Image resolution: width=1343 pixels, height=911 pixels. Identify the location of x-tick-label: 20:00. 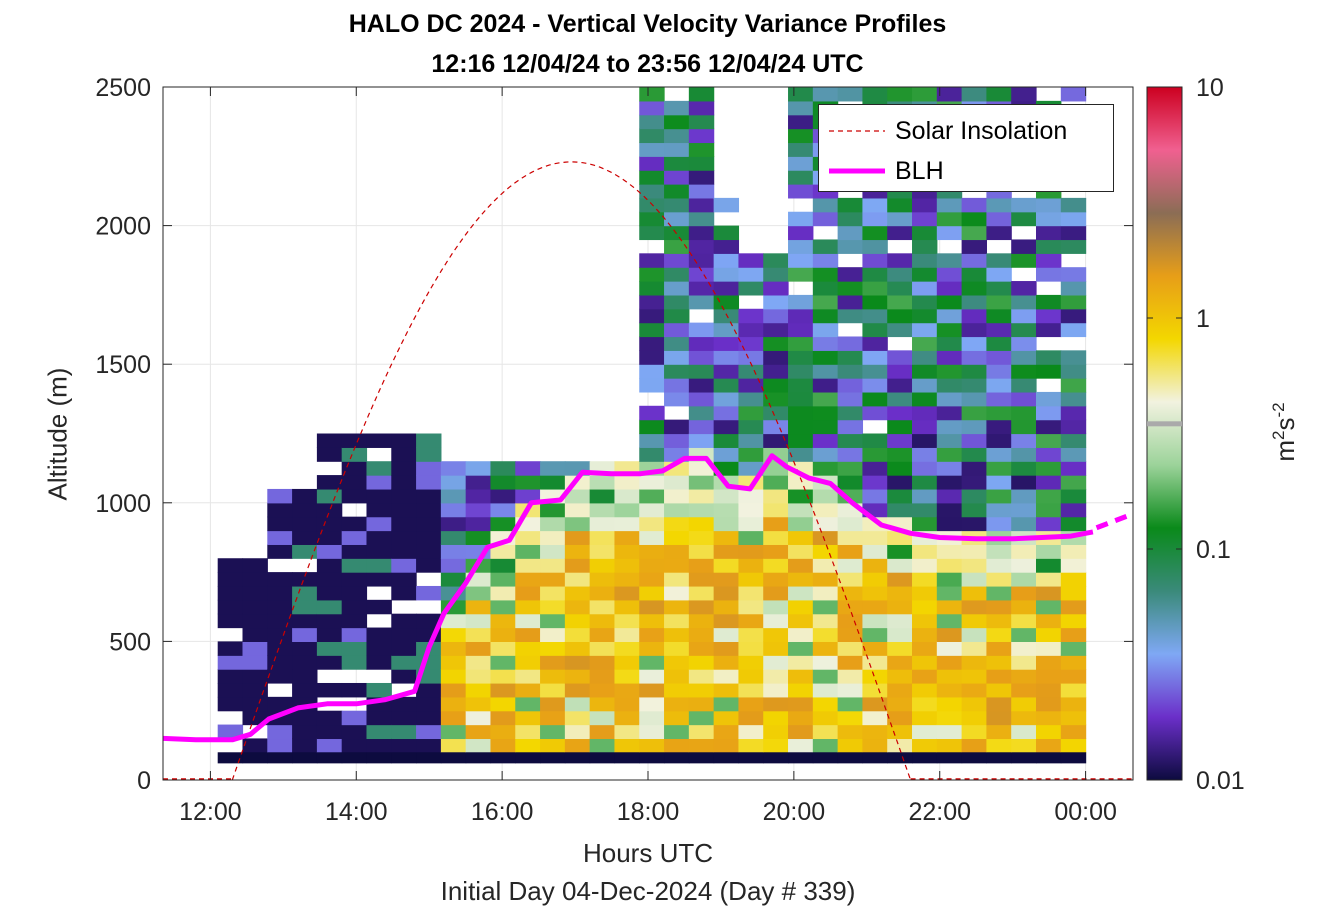
(794, 812).